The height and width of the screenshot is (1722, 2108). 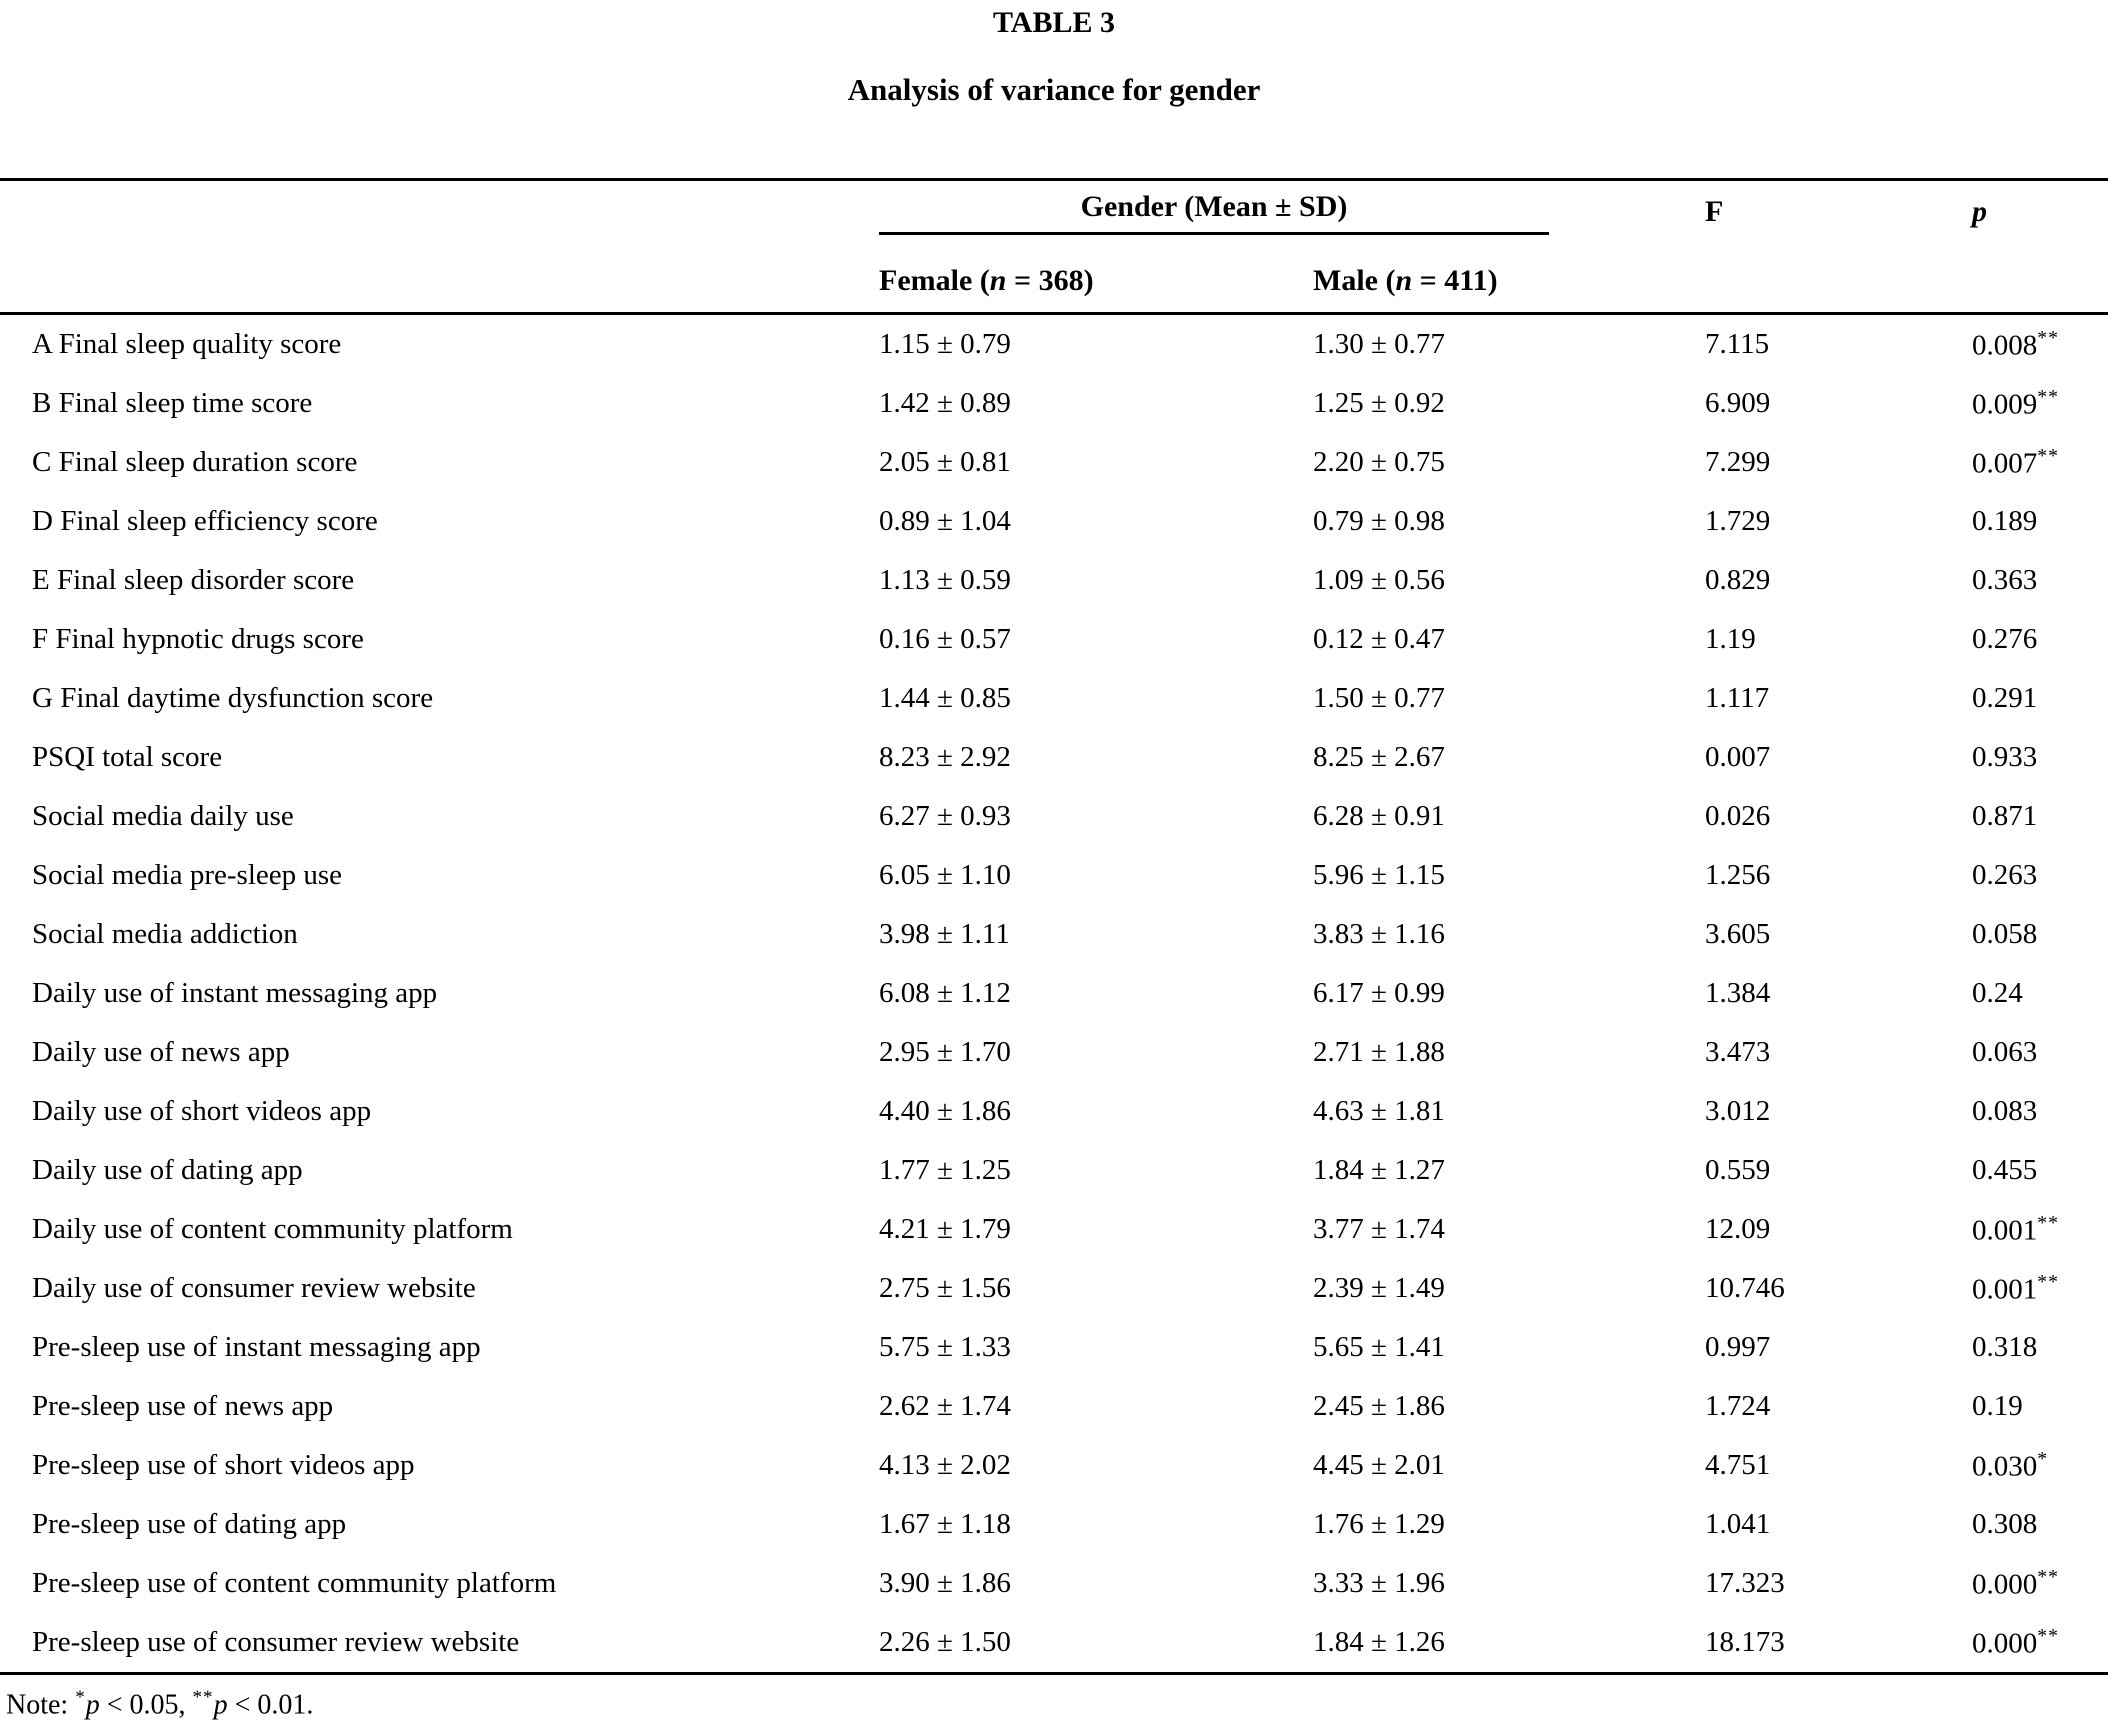 What do you see at coordinates (1379, 875) in the screenshot?
I see `male-value: 5.96 ± 1.15` at bounding box center [1379, 875].